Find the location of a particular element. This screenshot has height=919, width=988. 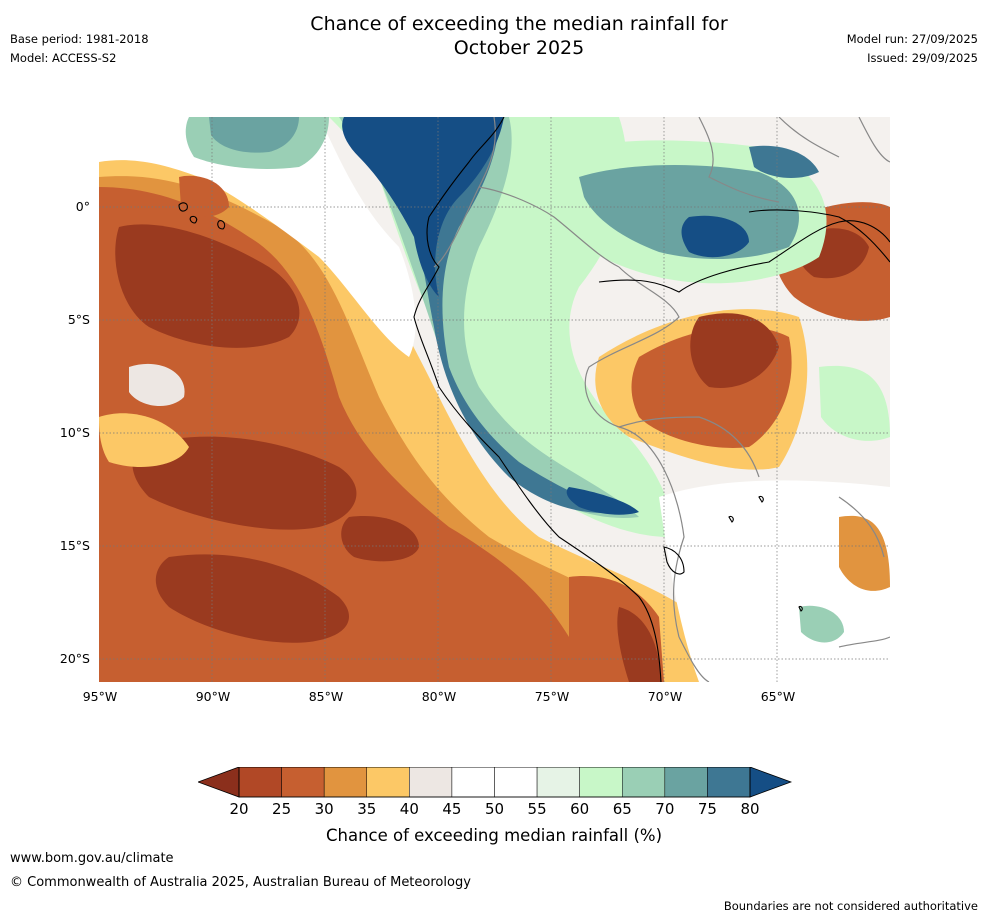

border-peru-bolivia is located at coordinates (651, 532).